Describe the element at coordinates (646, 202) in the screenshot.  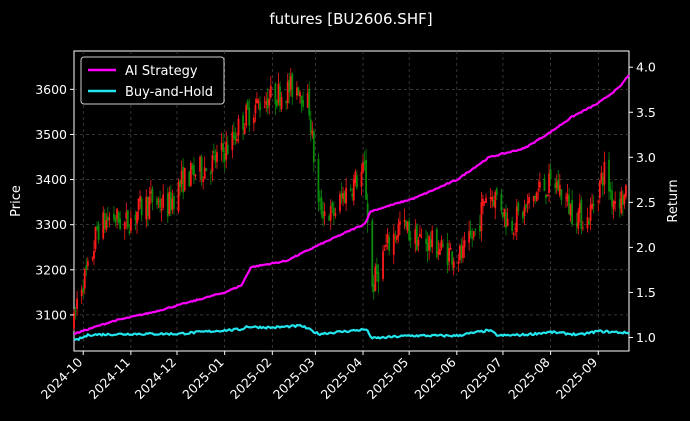
I see `y2-tick-label: 2.5` at that location.